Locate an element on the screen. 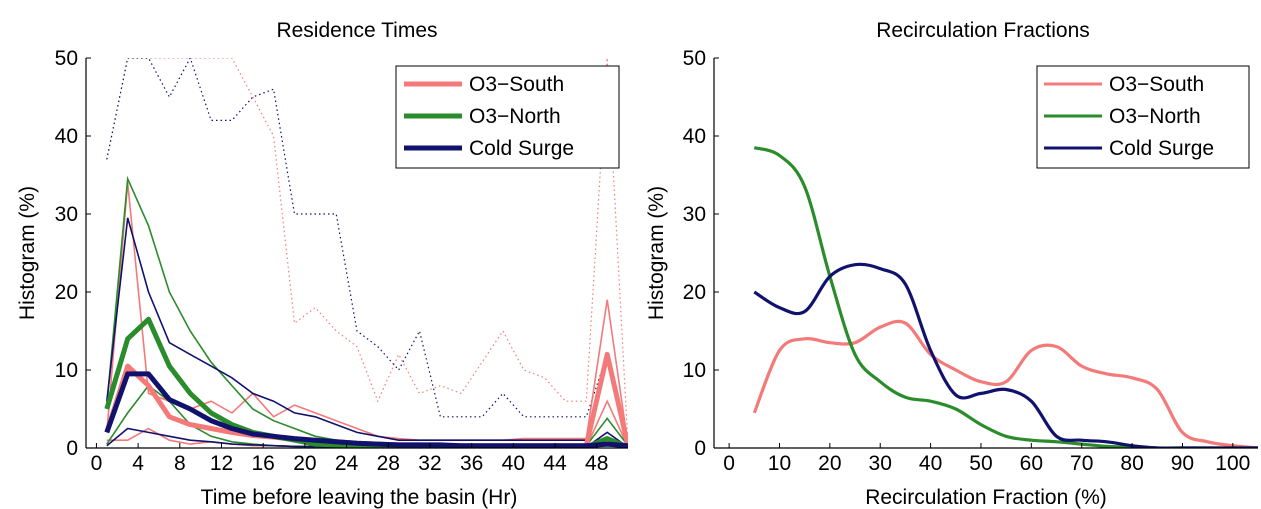 This screenshot has width=1261, height=509. x-tick-label: 70 is located at coordinates (1081, 463).